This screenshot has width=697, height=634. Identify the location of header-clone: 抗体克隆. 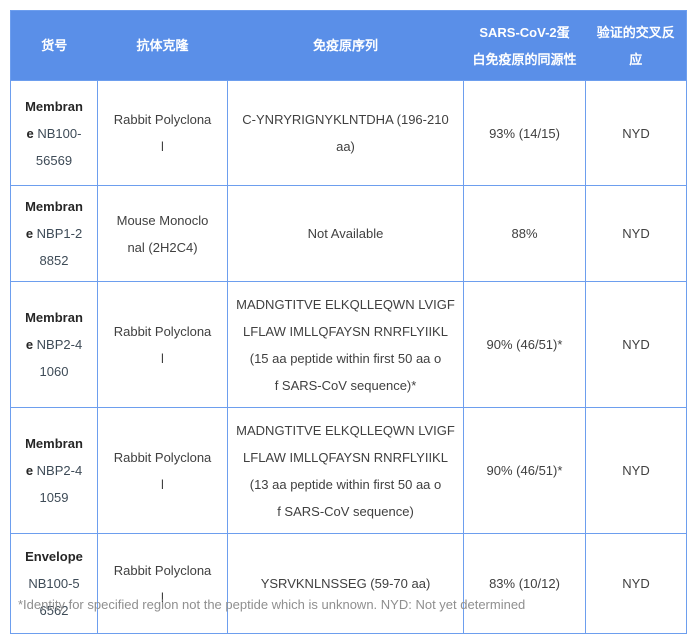
(162, 45).